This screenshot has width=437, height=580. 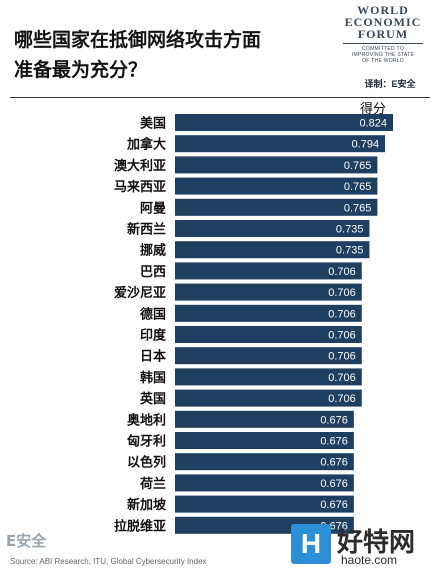 What do you see at coordinates (153, 378) in the screenshot?
I see `category-label: 韩国` at bounding box center [153, 378].